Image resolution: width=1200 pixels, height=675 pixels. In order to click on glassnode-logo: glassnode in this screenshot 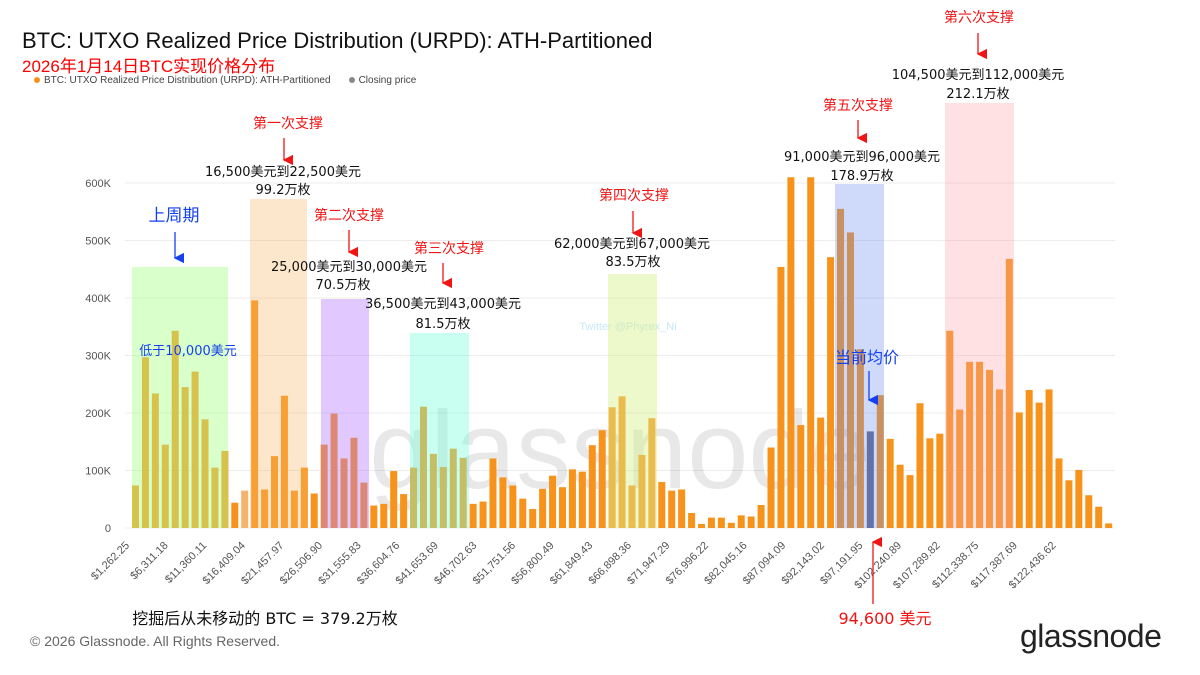, I will do `click(1091, 636)`.